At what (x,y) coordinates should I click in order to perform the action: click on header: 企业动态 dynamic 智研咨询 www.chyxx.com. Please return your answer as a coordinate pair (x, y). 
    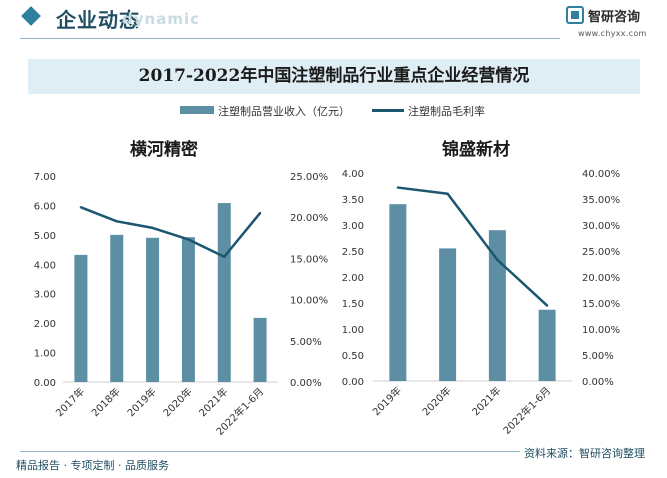
    Looking at the image, I should click on (333, 20).